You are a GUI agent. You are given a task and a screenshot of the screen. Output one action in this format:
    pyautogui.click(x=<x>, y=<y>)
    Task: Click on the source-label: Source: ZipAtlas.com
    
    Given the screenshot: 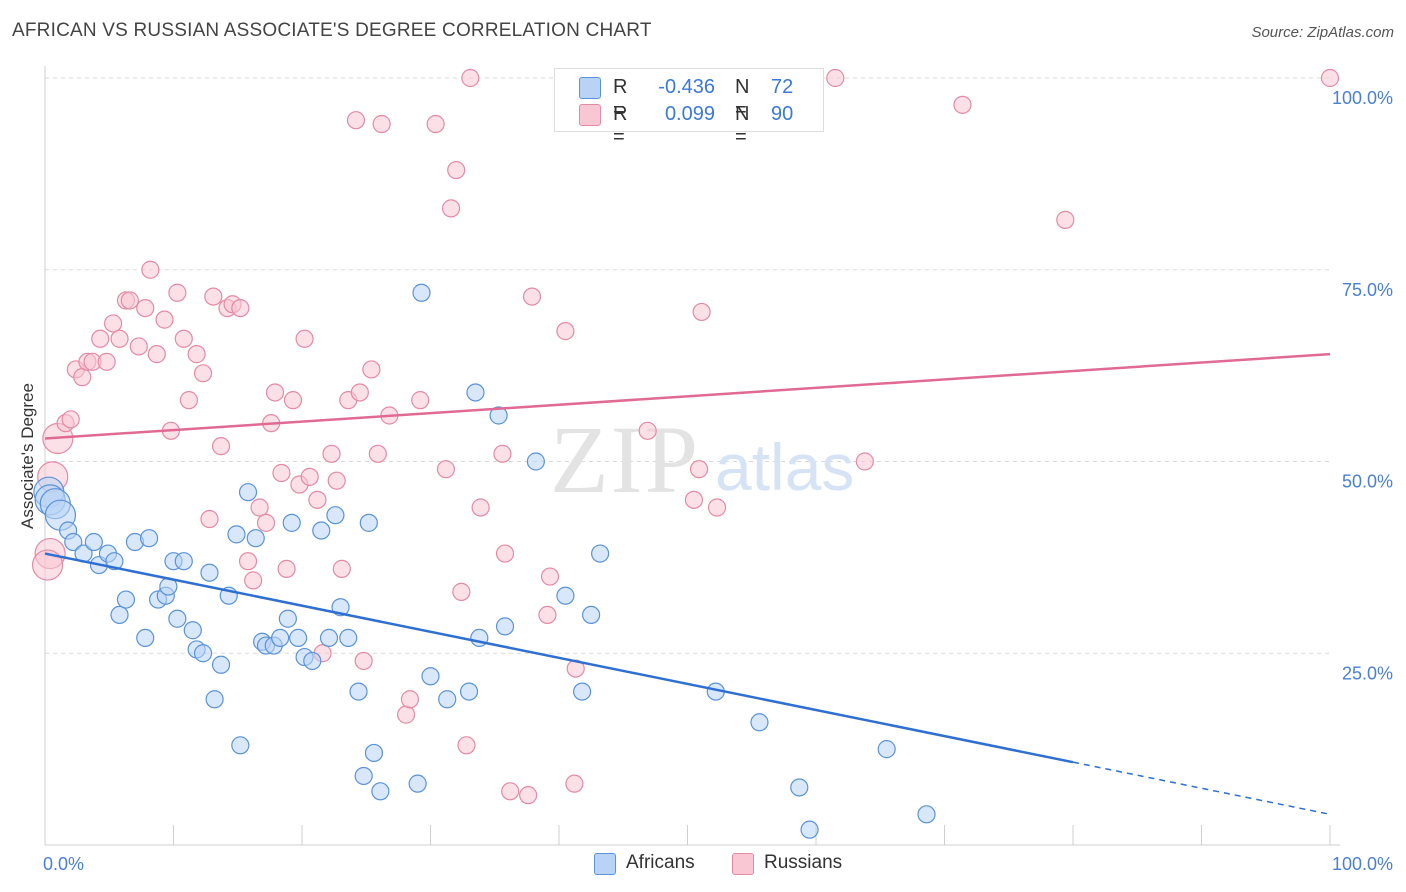 What is the action you would take?
    pyautogui.click(x=1322, y=32)
    